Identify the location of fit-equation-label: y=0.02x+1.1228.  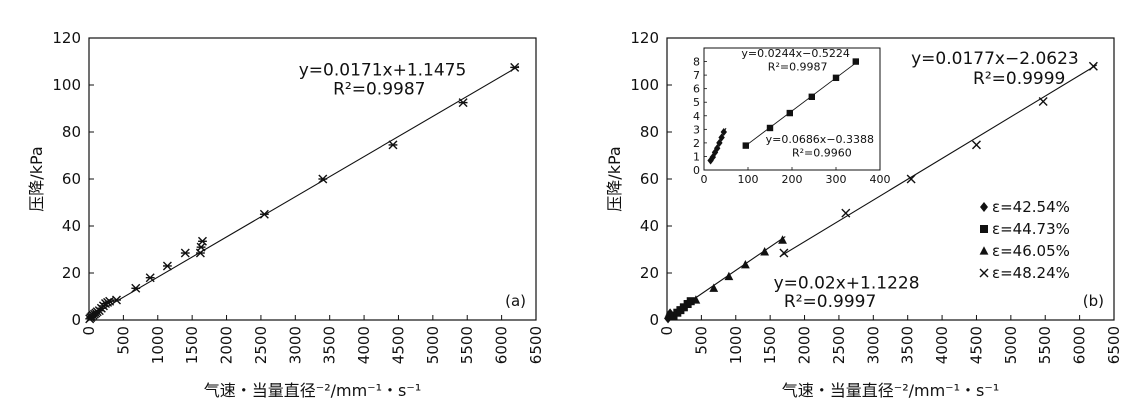
(847, 283).